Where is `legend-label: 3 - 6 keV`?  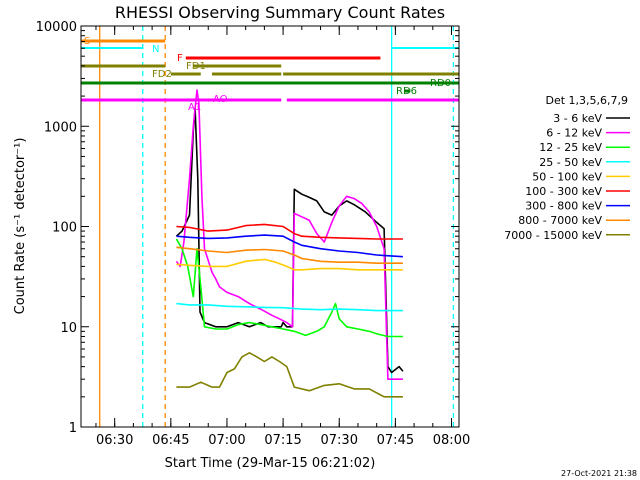 legend-label: 3 - 6 keV is located at coordinates (577, 118).